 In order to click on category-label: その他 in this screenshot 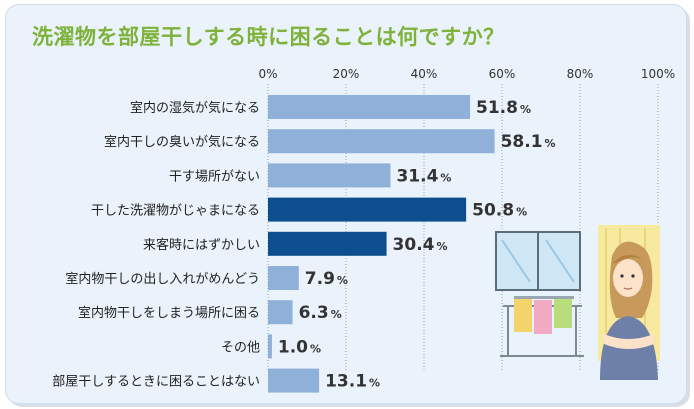, I will do `click(240, 347)`.